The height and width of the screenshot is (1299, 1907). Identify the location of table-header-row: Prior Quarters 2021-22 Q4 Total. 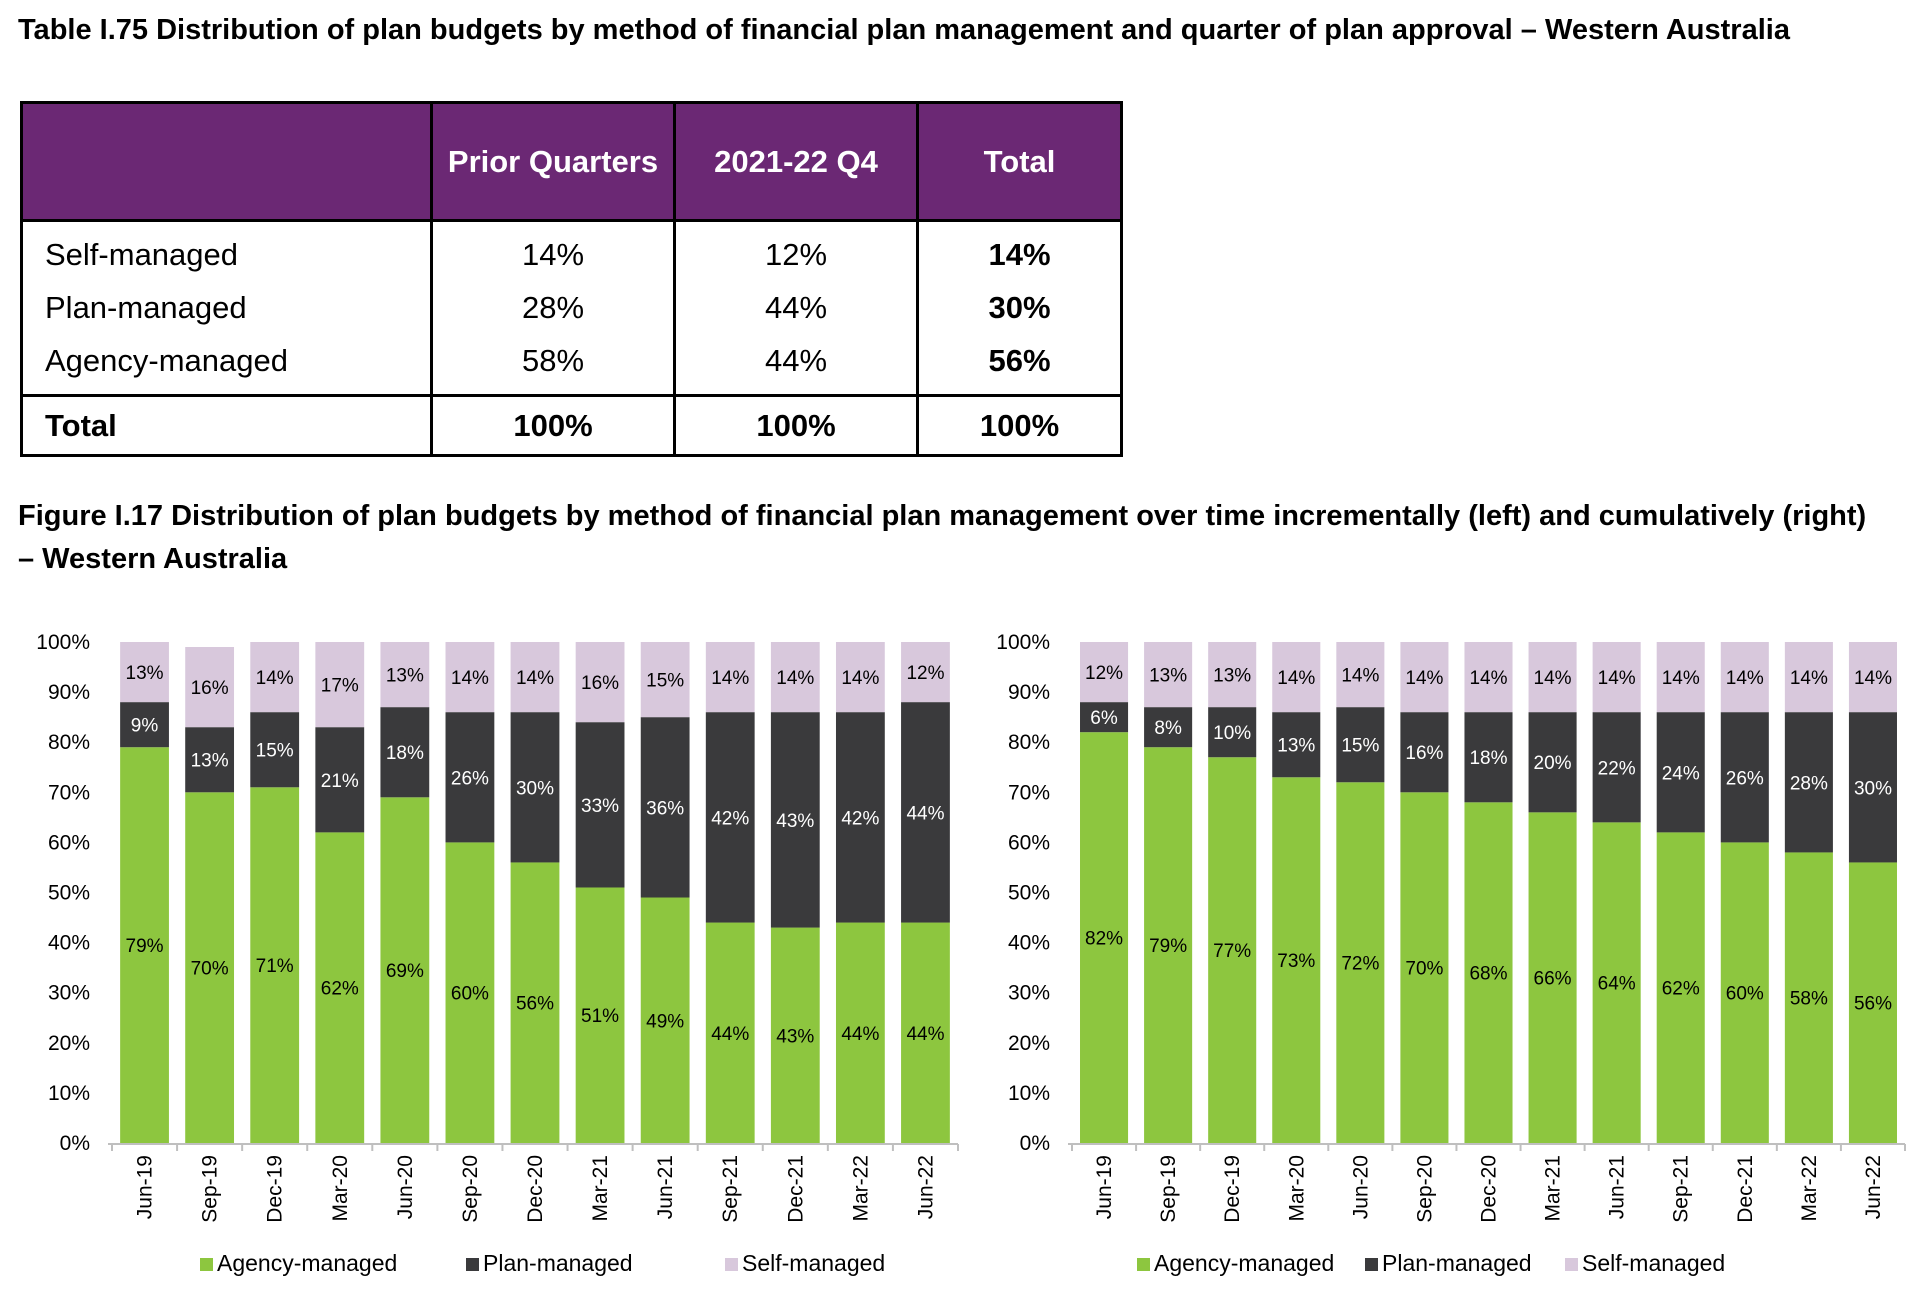
(571, 161).